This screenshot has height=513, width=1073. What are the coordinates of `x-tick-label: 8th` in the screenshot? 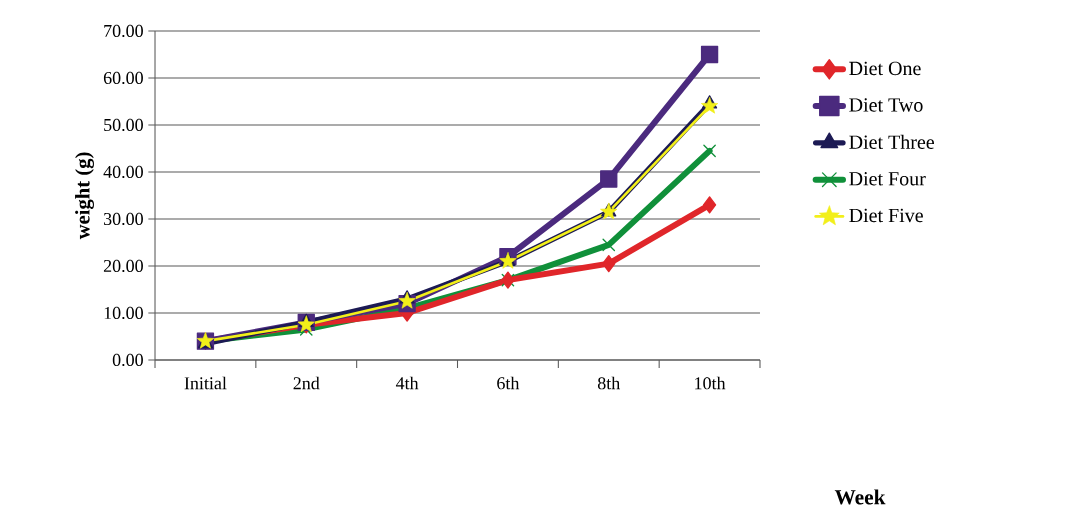 It's located at (609, 383).